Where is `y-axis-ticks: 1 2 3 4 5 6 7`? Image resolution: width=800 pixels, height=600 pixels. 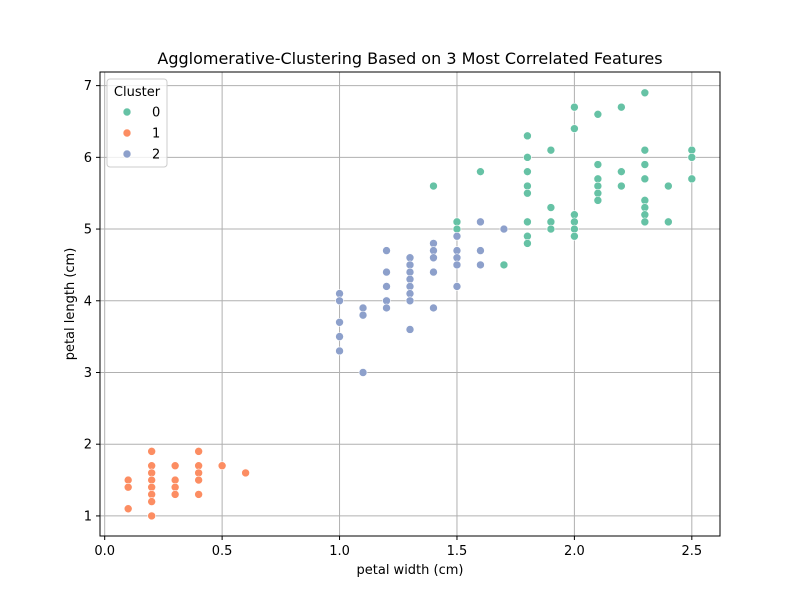
y-axis-ticks: 1 2 3 4 5 6 7 is located at coordinates (92, 301).